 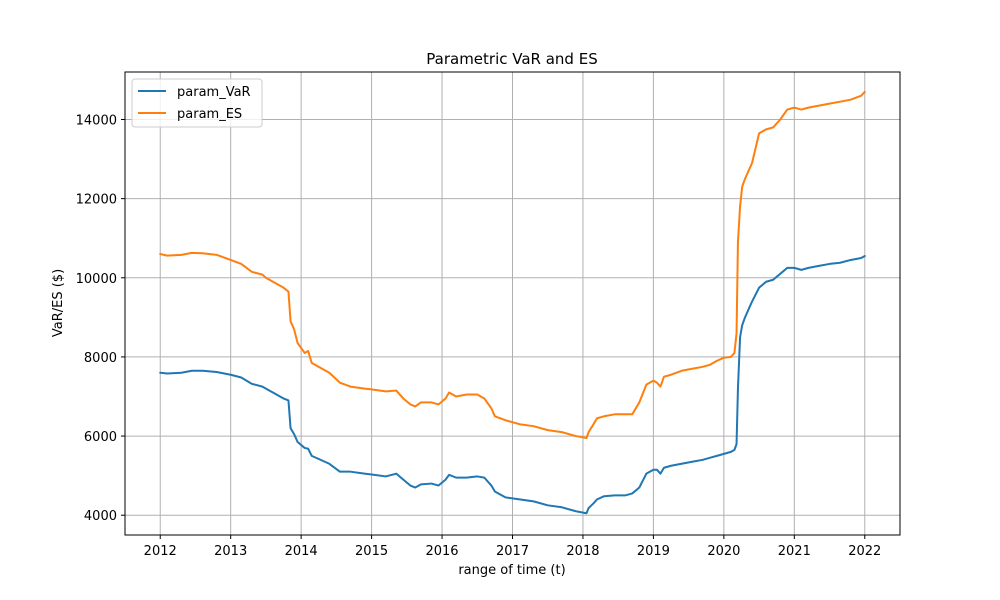 What do you see at coordinates (96, 120) in the screenshot?
I see `y-tick-label: 14000` at bounding box center [96, 120].